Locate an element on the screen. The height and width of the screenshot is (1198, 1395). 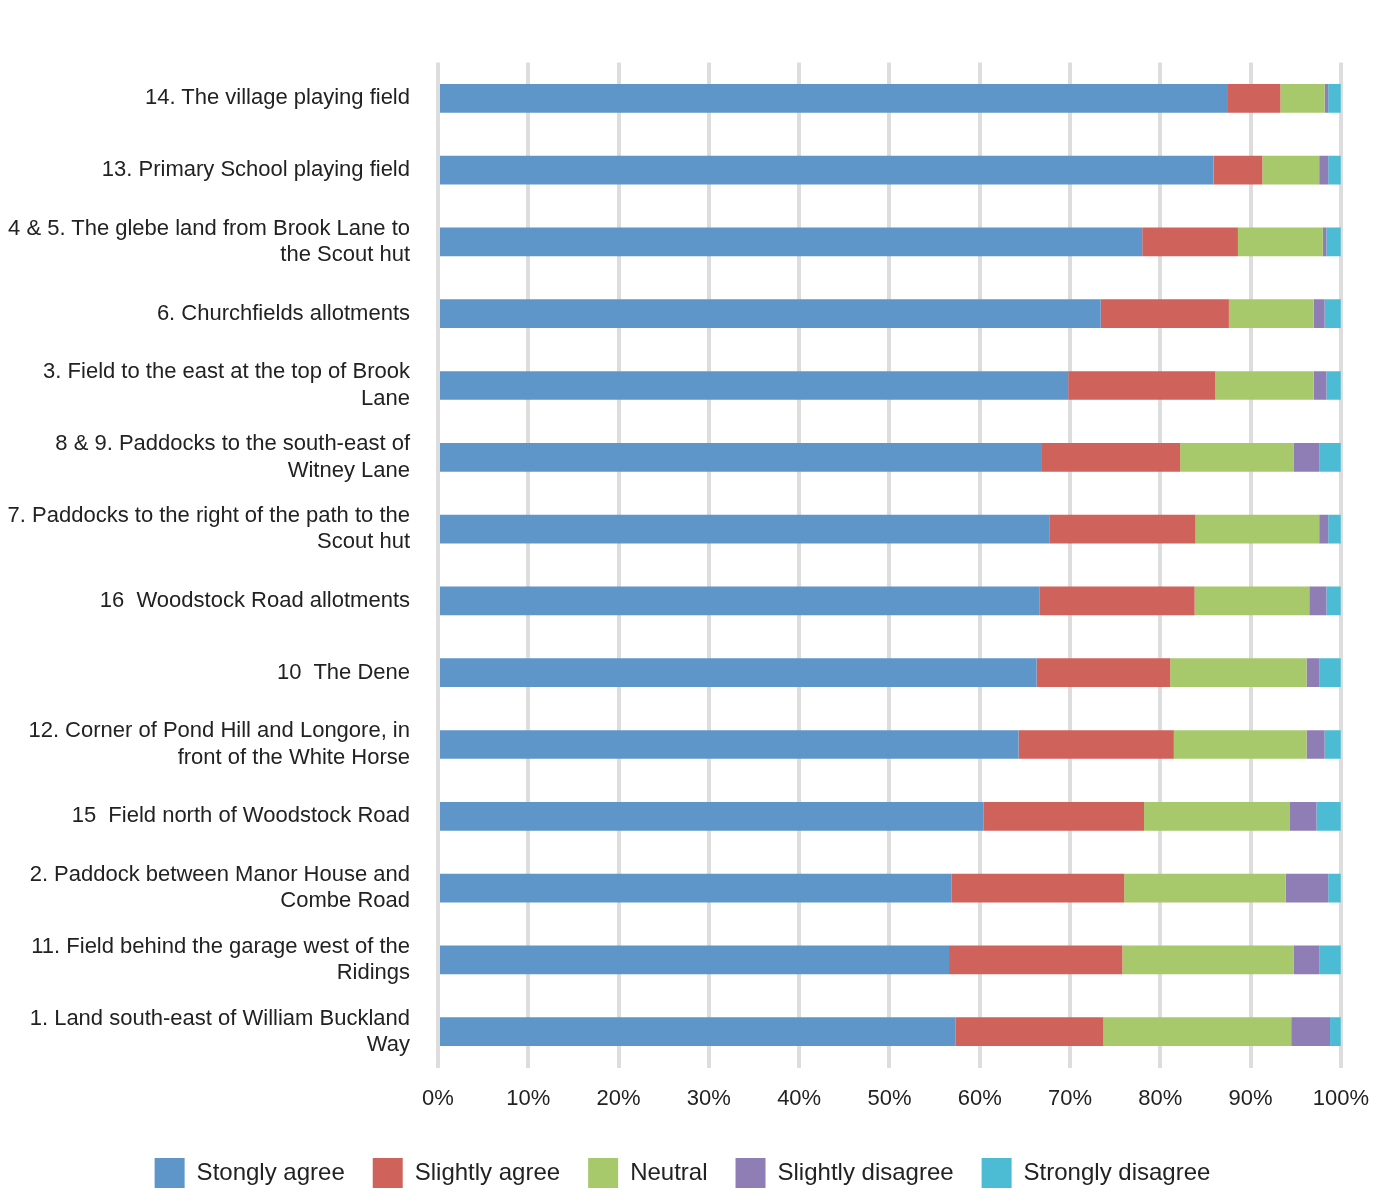
y-tick-label: 6. Churchfields allotments is located at coordinates (283, 312).